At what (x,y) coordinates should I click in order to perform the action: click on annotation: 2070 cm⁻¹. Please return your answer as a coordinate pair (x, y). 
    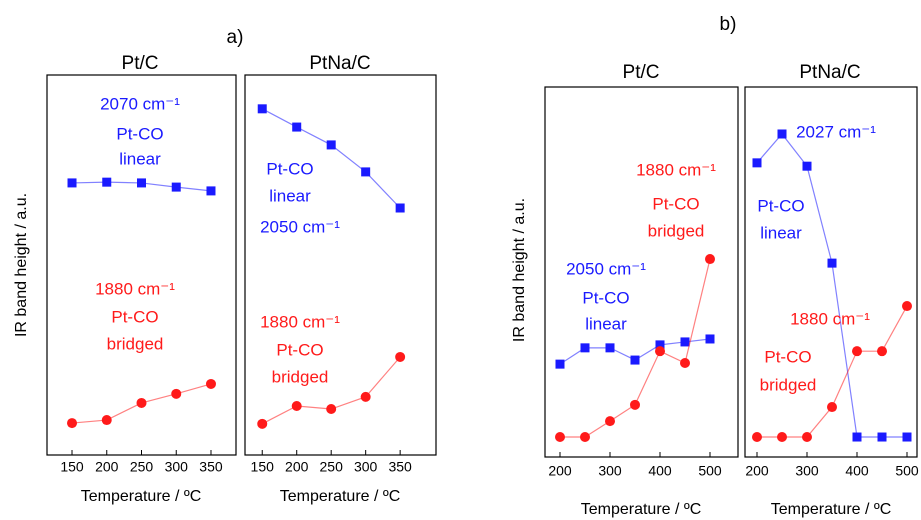
    Looking at the image, I should click on (140, 103).